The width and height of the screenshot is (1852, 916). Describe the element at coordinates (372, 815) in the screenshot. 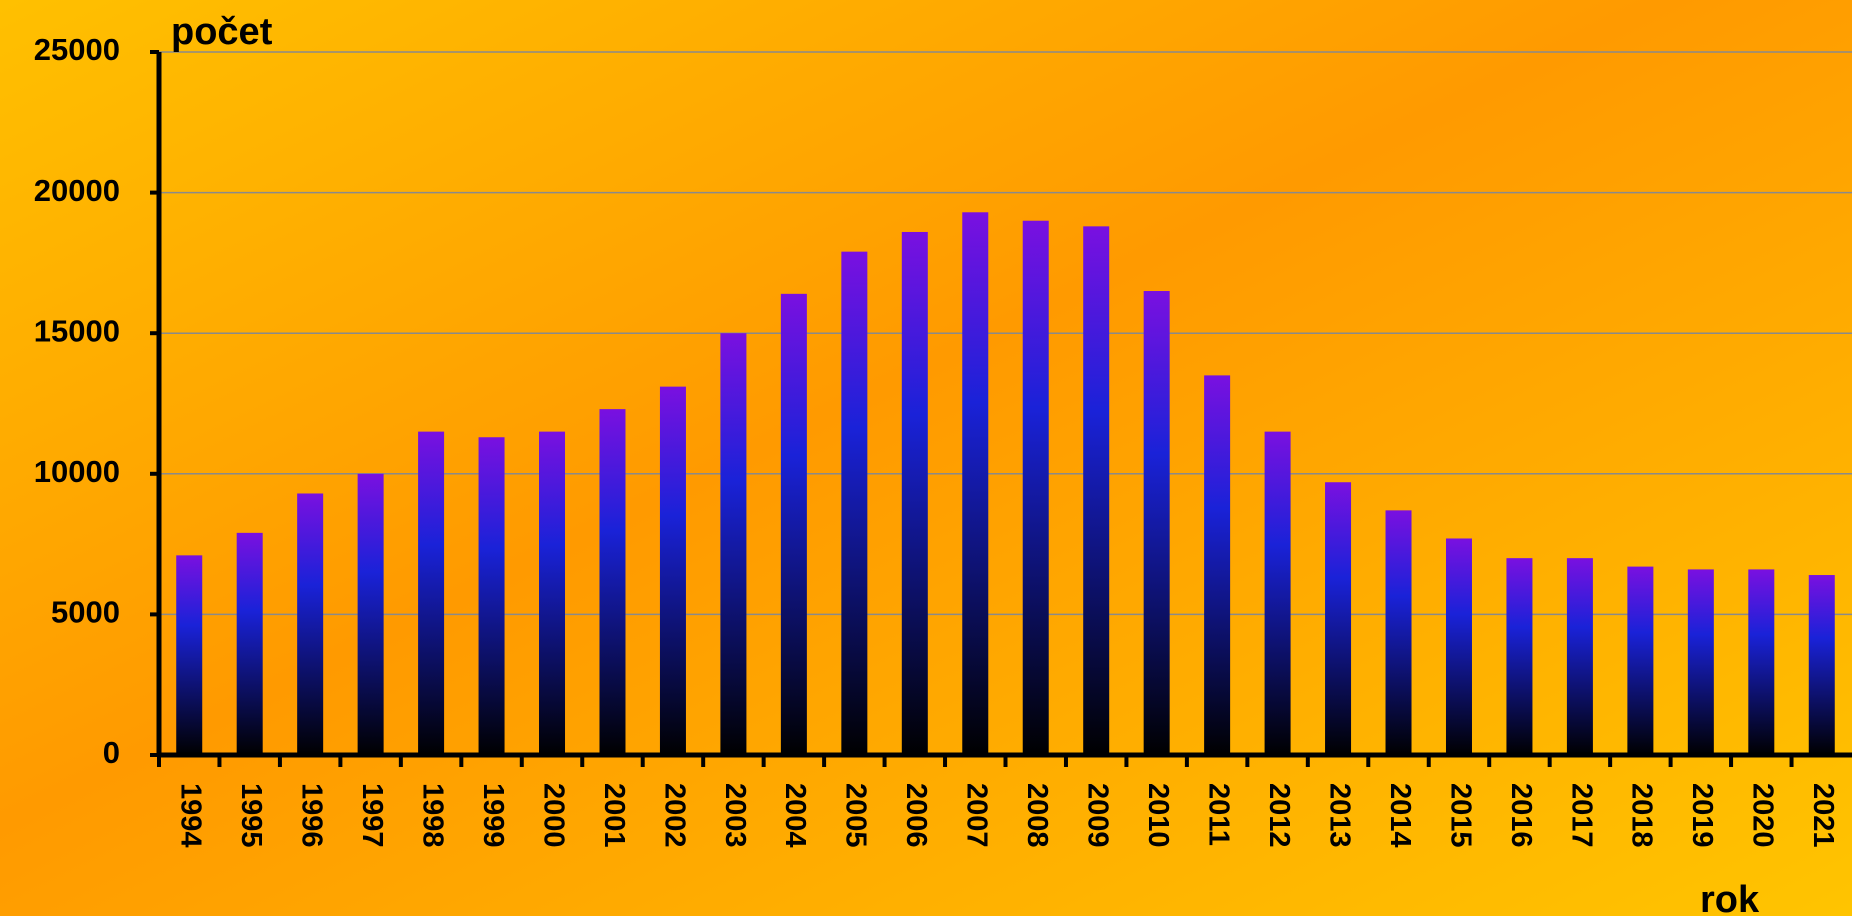

I see `x-tick-label: 1997` at that location.